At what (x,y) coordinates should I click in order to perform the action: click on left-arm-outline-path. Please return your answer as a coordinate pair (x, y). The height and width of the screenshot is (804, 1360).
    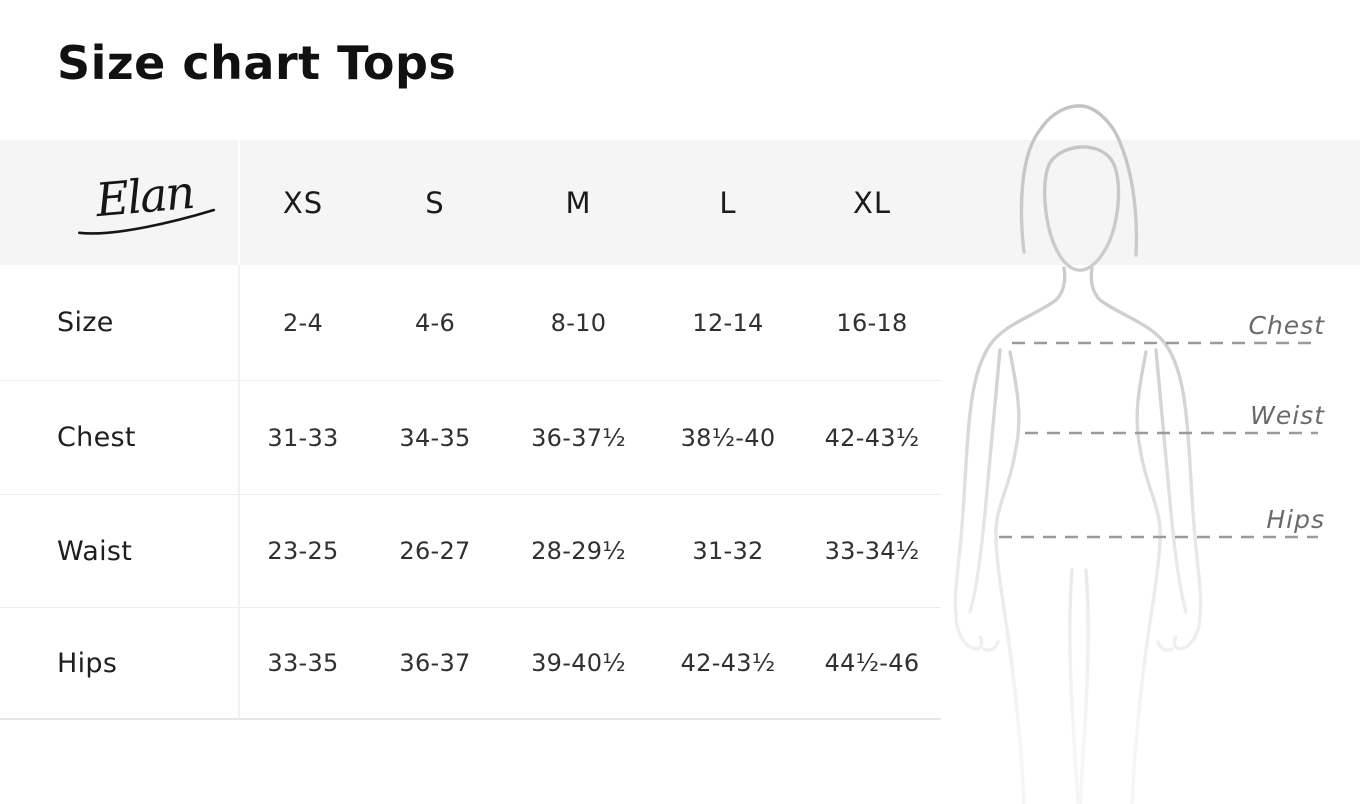
    Looking at the image, I should click on (1010, 458).